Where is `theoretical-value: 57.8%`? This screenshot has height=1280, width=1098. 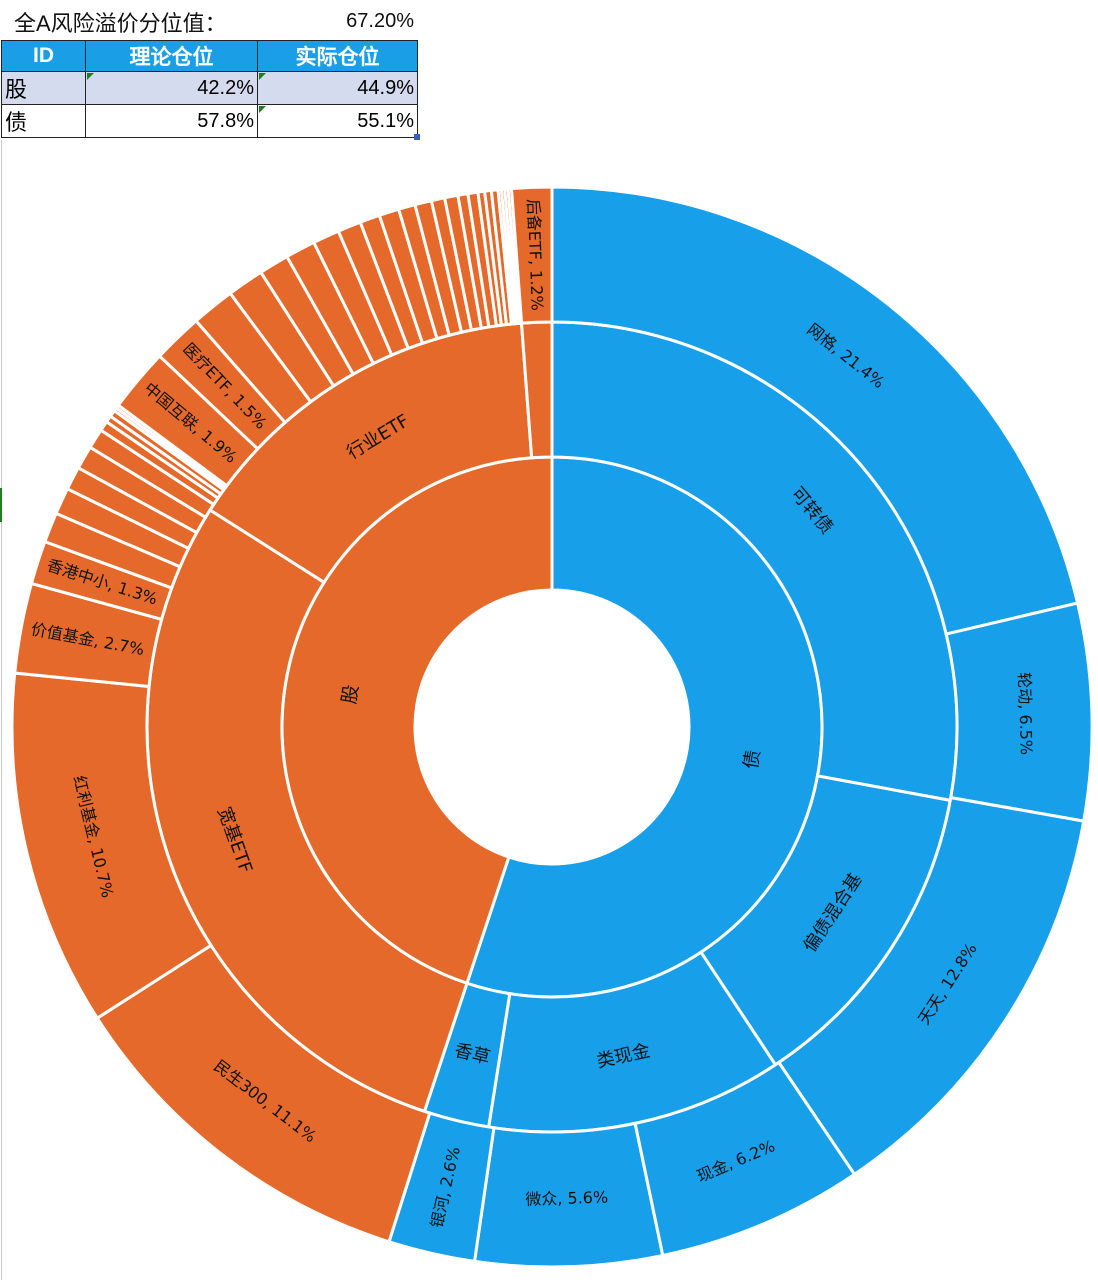 theoretical-value: 57.8% is located at coordinates (225, 120).